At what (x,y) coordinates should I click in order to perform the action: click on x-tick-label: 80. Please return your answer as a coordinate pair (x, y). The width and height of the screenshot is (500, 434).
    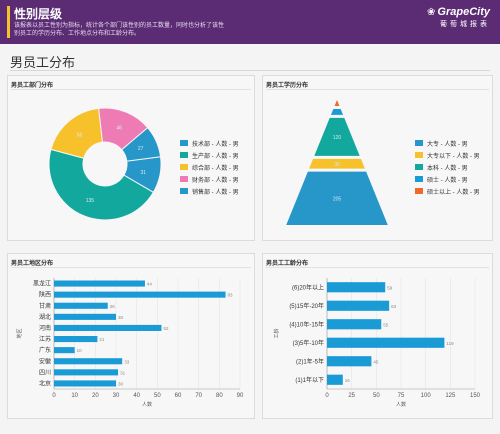
    Looking at the image, I should click on (219, 396).